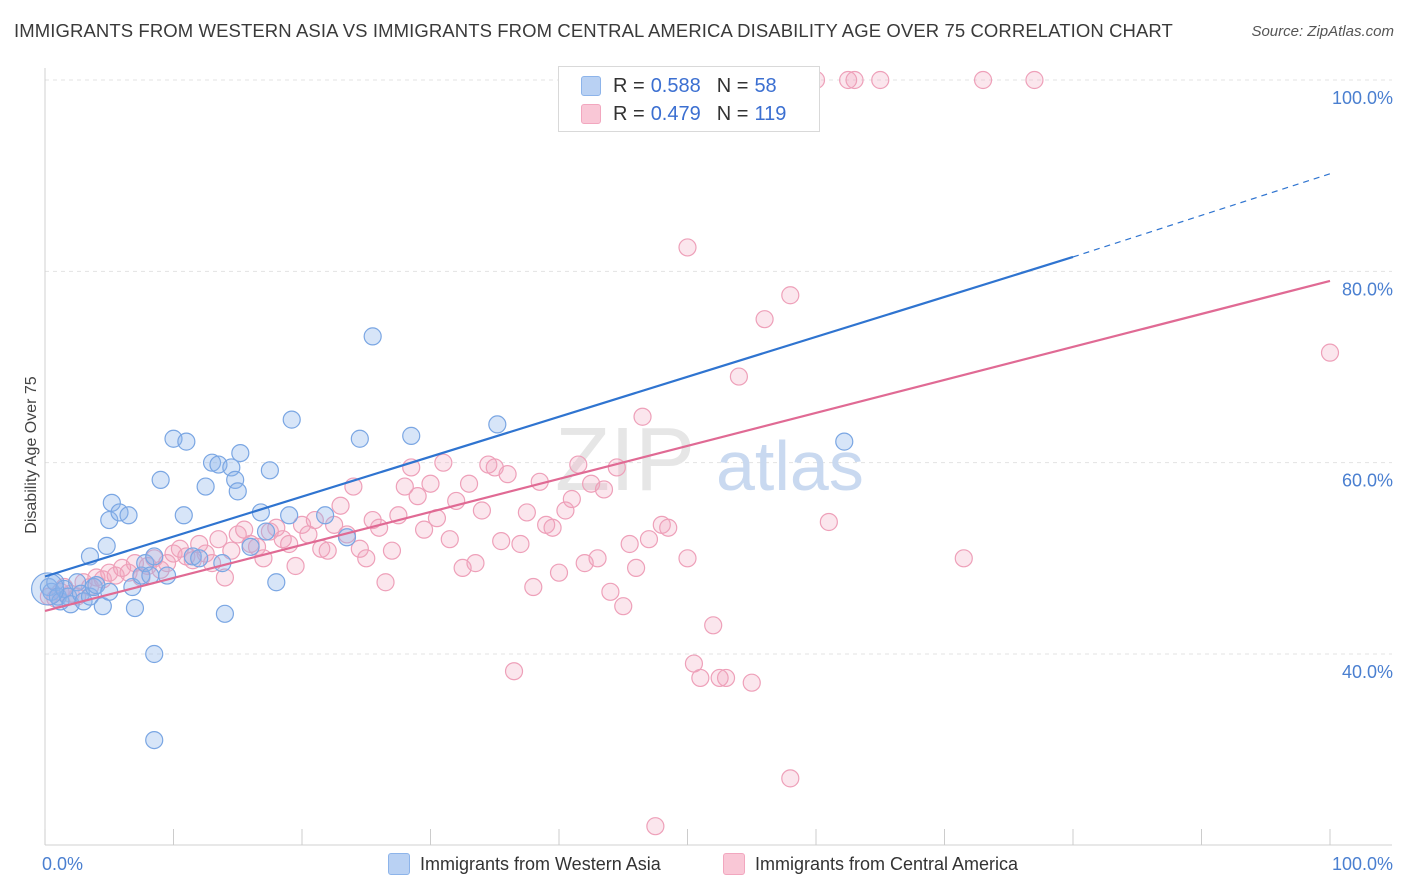 This screenshot has height=892, width=1406. What do you see at coordinates (765, 85) in the screenshot?
I see `legend-n-value: 58` at bounding box center [765, 85].